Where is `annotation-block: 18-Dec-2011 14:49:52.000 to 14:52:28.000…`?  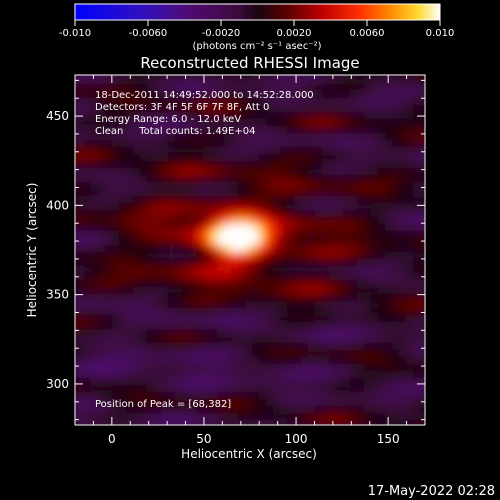
annotation-block: 18-Dec-2011 14:49:52.000 to 14:52:28.000… is located at coordinates (204, 113).